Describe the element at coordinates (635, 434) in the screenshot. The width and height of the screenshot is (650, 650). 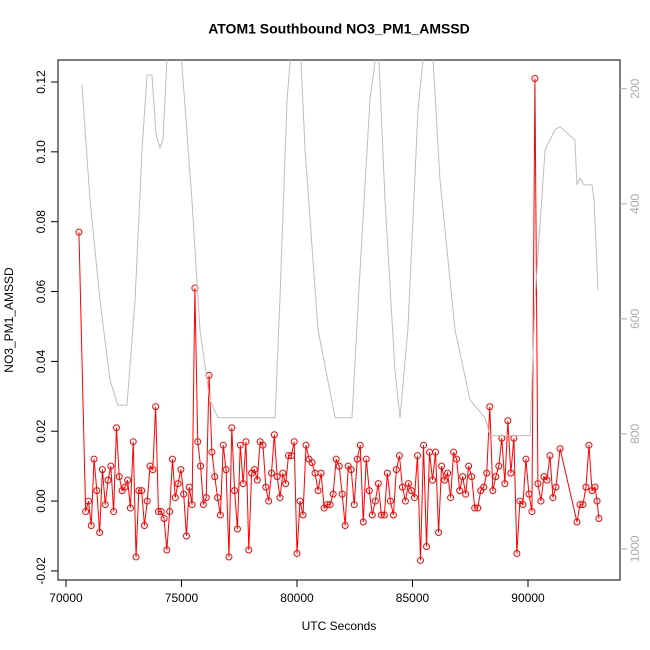
I see `y2-tick-label: 800` at that location.